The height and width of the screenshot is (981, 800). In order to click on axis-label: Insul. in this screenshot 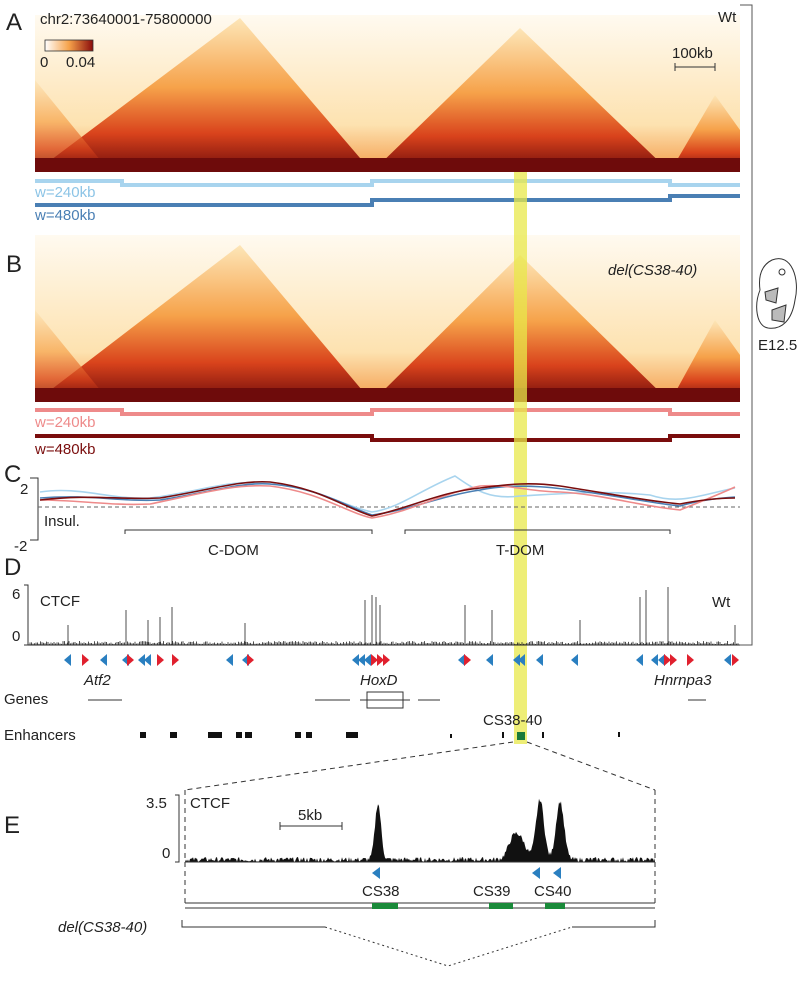, I will do `click(62, 521)`.